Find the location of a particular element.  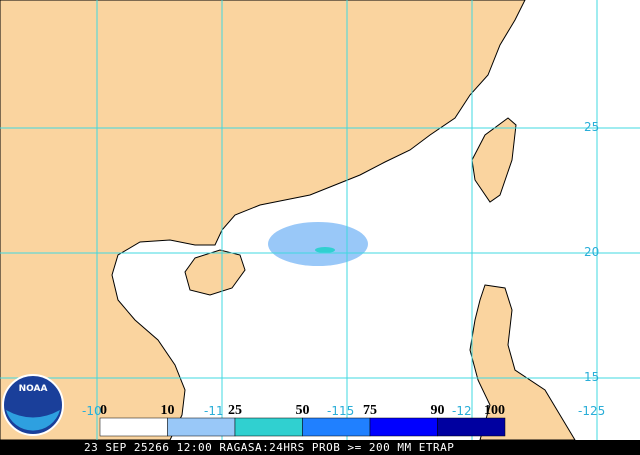

rain-probability-core is located at coordinates (325, 250).